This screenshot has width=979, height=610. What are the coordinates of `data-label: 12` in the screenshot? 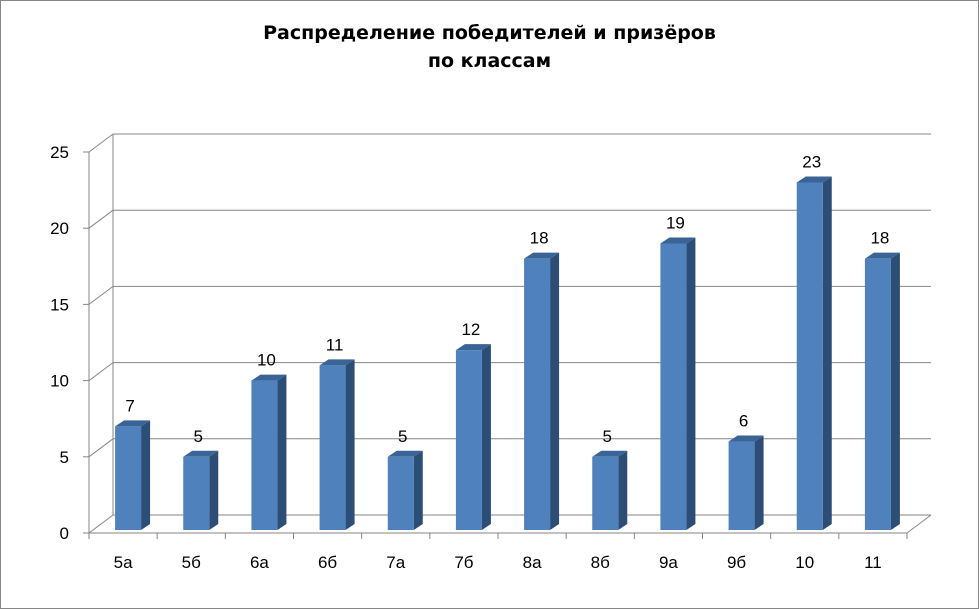 It's located at (470, 329).